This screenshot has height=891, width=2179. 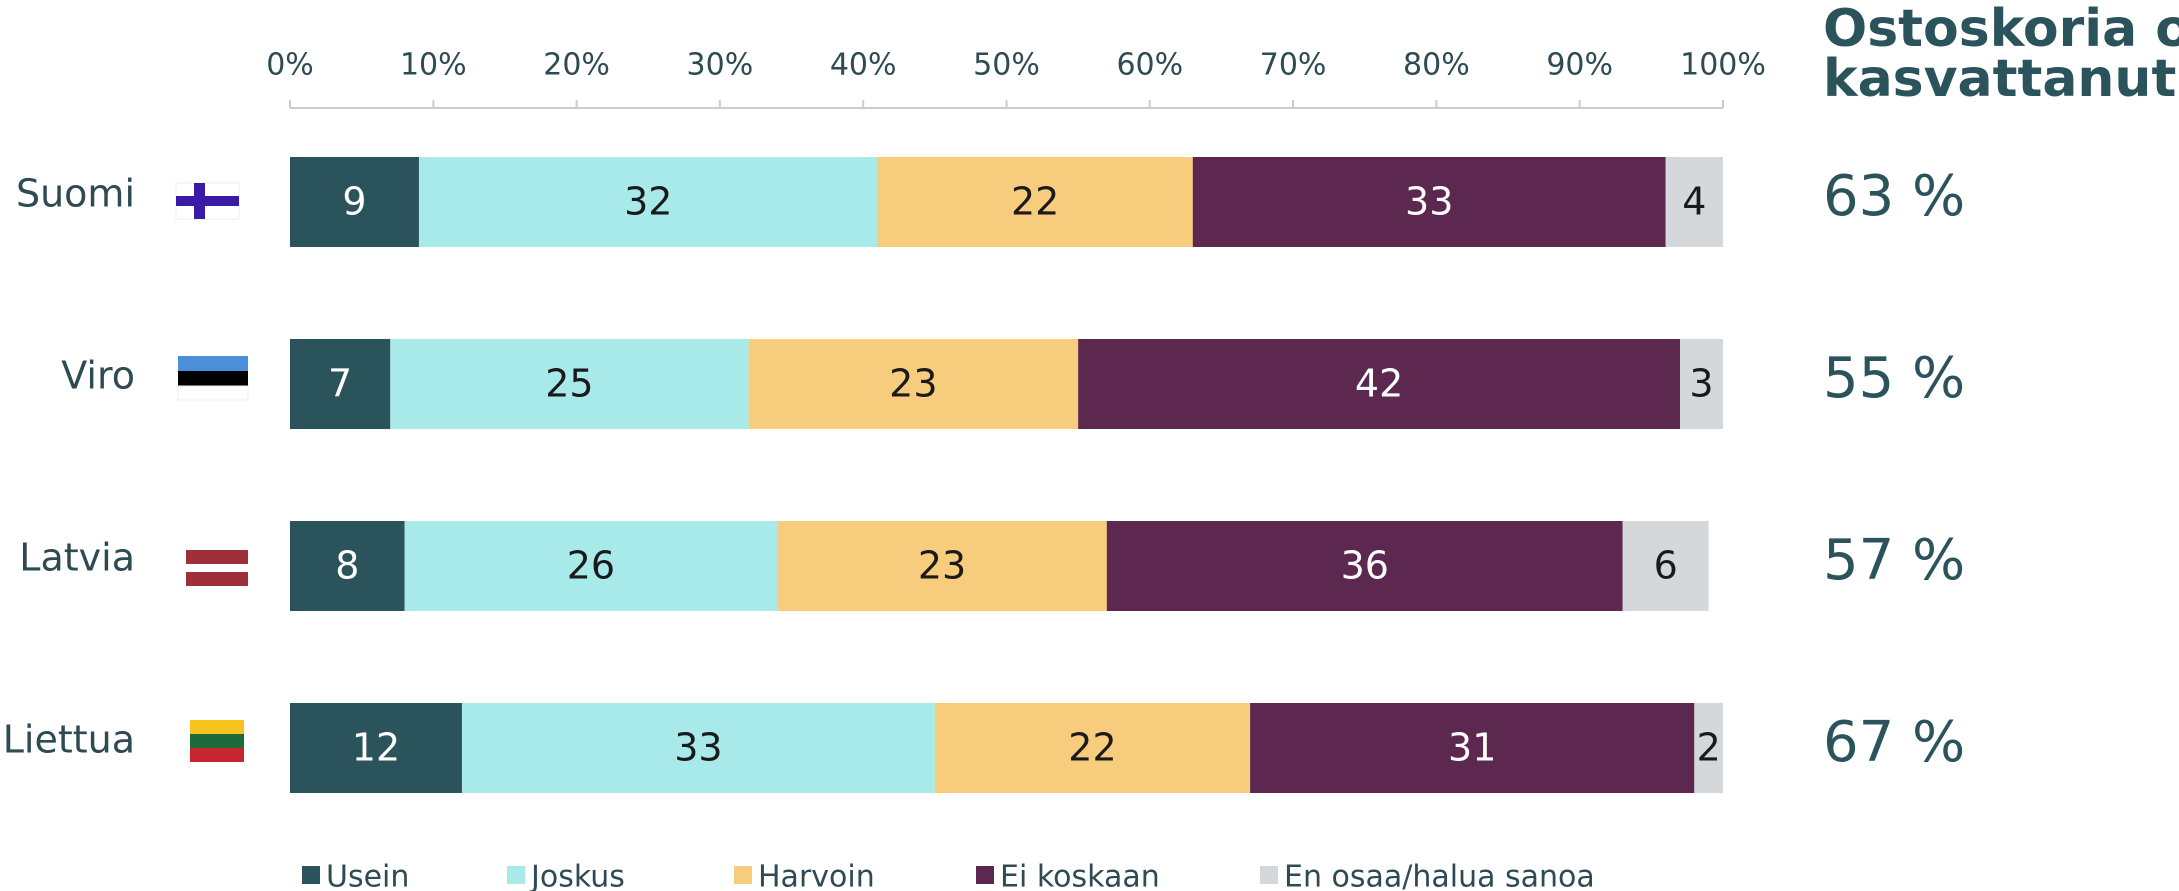 I want to click on data-label: 3, so click(x=1701, y=384).